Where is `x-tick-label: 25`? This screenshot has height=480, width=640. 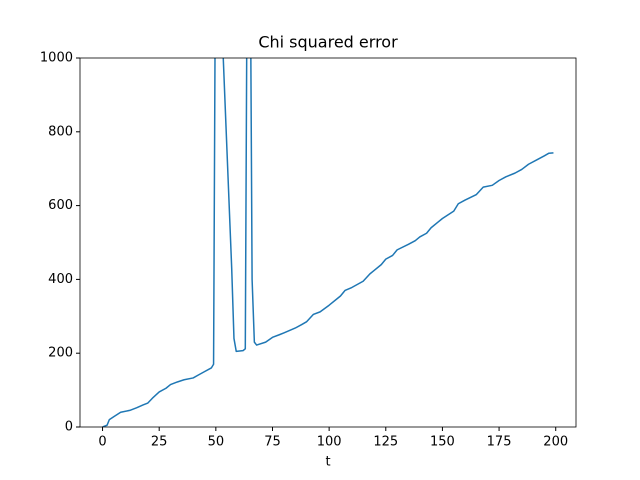 x-tick-label: 25 is located at coordinates (159, 442).